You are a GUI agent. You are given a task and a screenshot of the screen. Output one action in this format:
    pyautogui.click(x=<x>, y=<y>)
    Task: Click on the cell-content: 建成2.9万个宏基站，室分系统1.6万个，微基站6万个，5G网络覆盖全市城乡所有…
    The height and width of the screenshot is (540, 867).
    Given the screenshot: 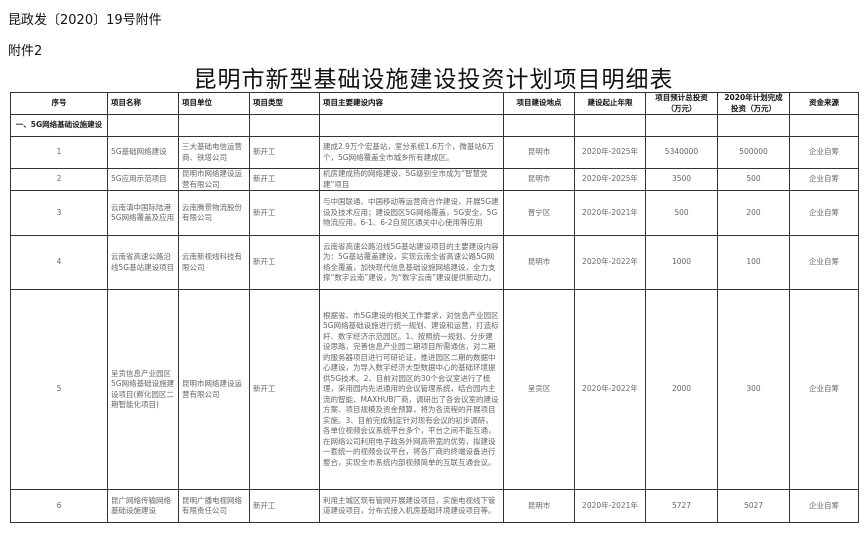 What is the action you would take?
    pyautogui.click(x=411, y=152)
    